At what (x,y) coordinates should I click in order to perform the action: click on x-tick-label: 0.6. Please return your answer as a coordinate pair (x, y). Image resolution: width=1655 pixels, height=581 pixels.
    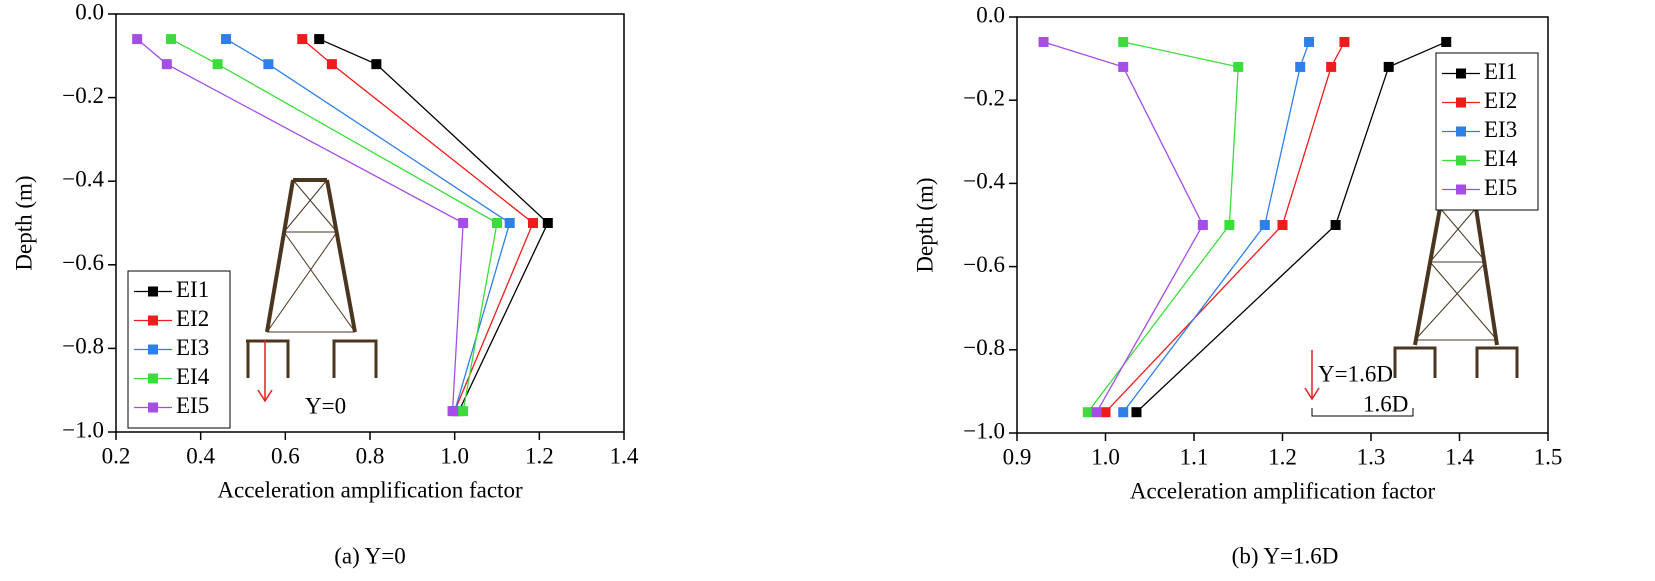
    Looking at the image, I should click on (285, 455).